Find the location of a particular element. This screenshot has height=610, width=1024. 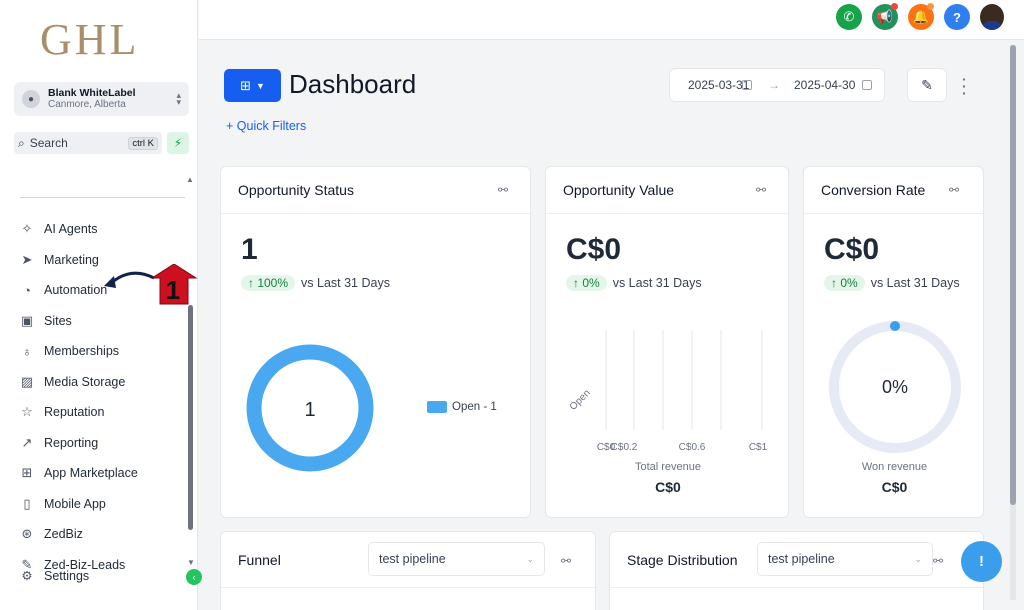

sidebar-item-mobile-app: ▯ Mobile App is located at coordinates (78, 504).